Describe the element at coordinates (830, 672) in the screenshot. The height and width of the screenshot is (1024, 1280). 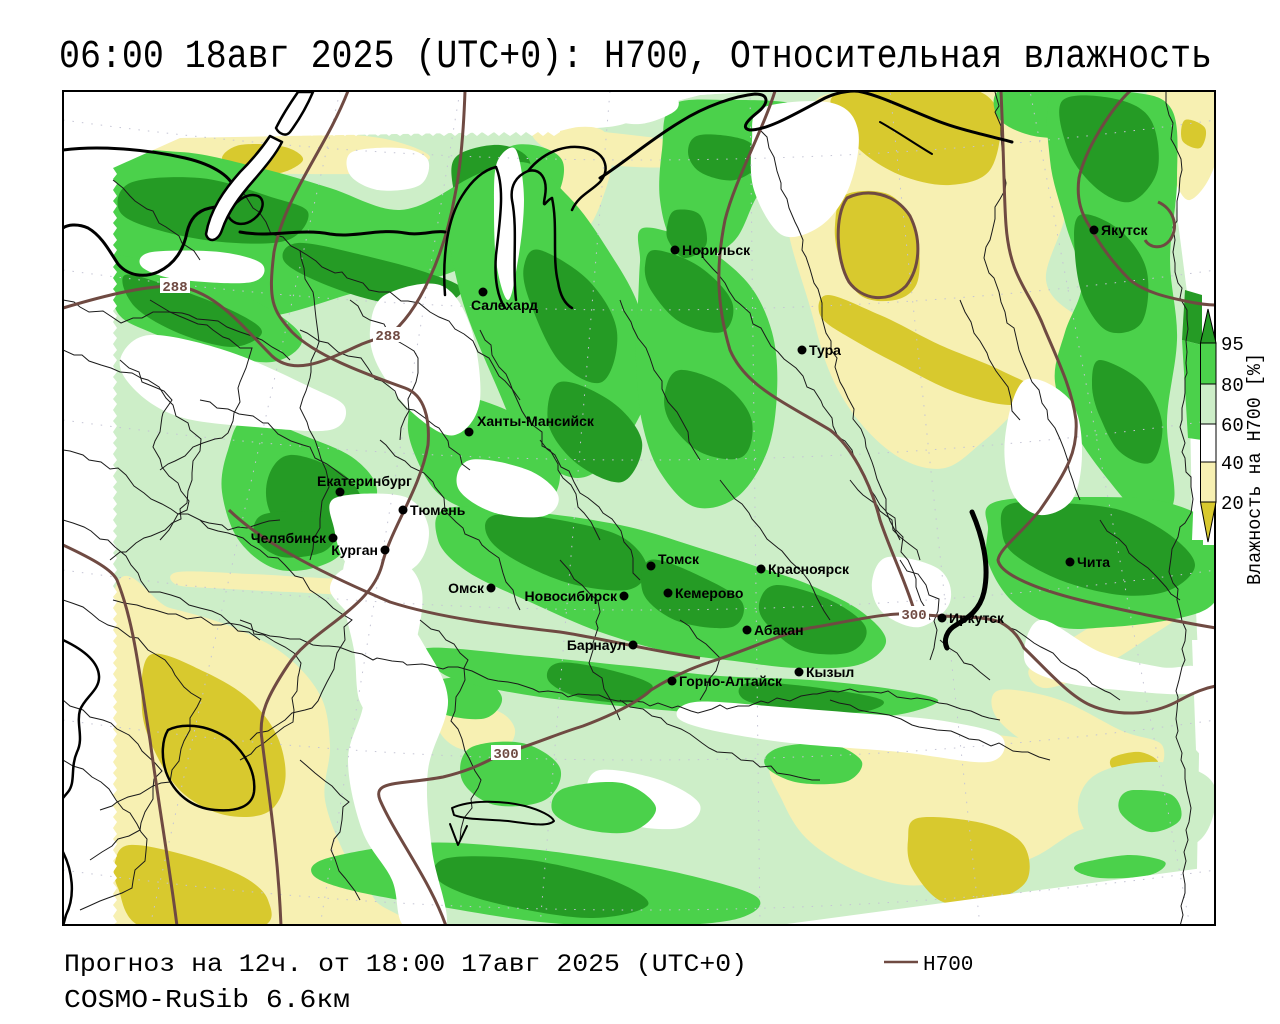
I see `svg-text: Кызыл` at that location.